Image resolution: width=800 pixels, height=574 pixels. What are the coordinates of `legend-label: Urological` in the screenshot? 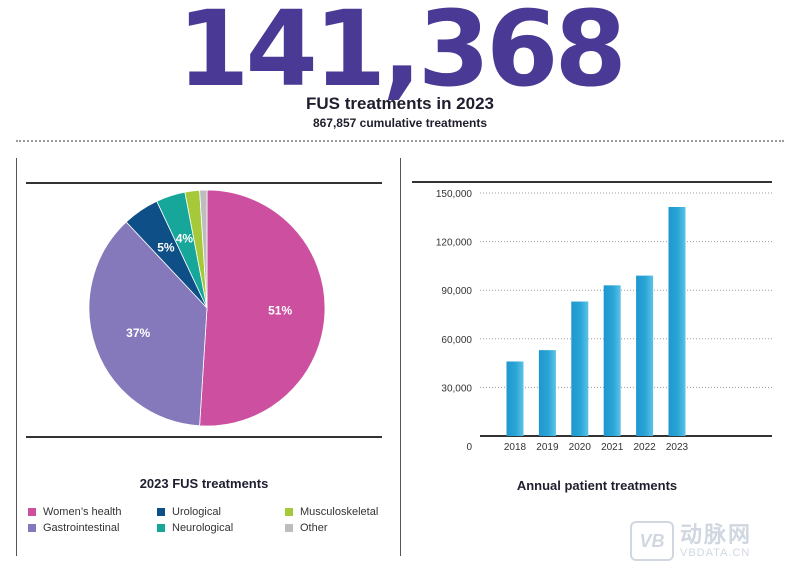 It's located at (196, 512).